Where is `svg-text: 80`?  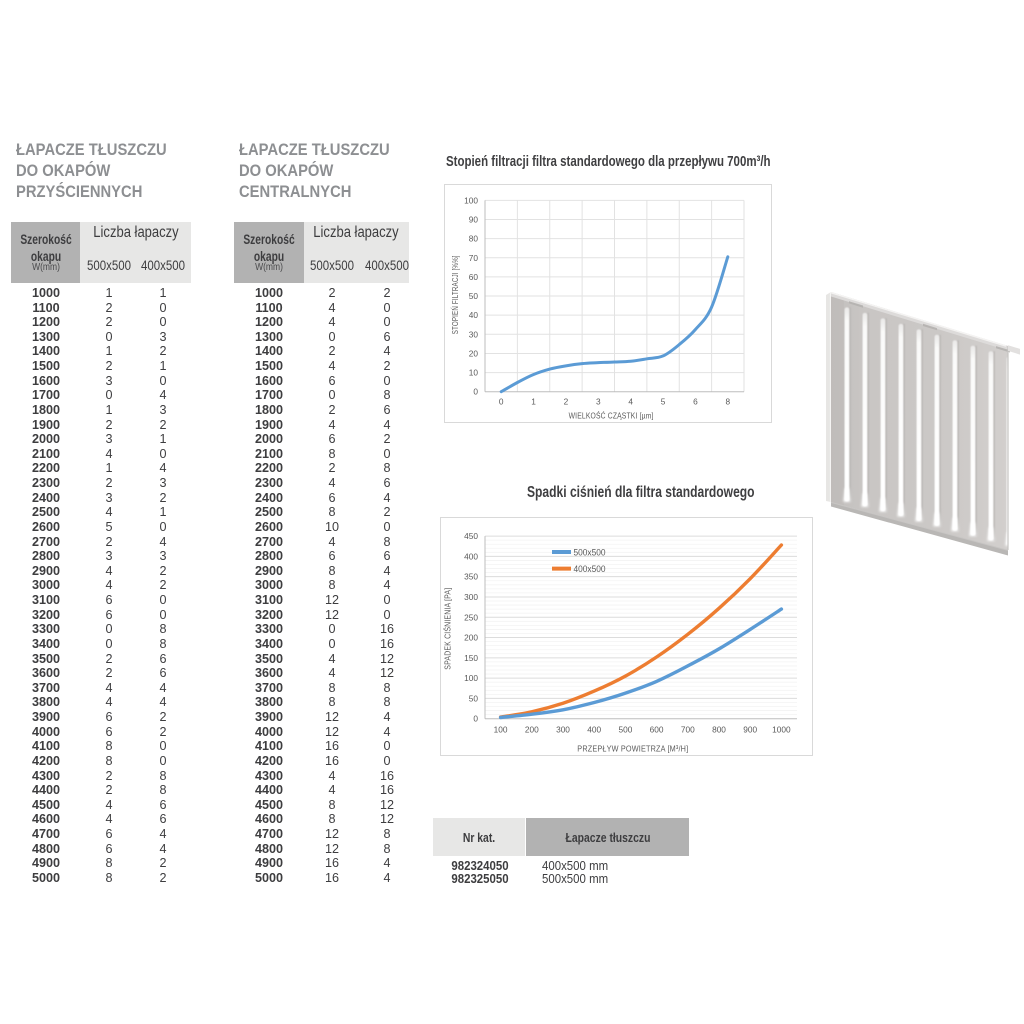
svg-text: 80 is located at coordinates (474, 239).